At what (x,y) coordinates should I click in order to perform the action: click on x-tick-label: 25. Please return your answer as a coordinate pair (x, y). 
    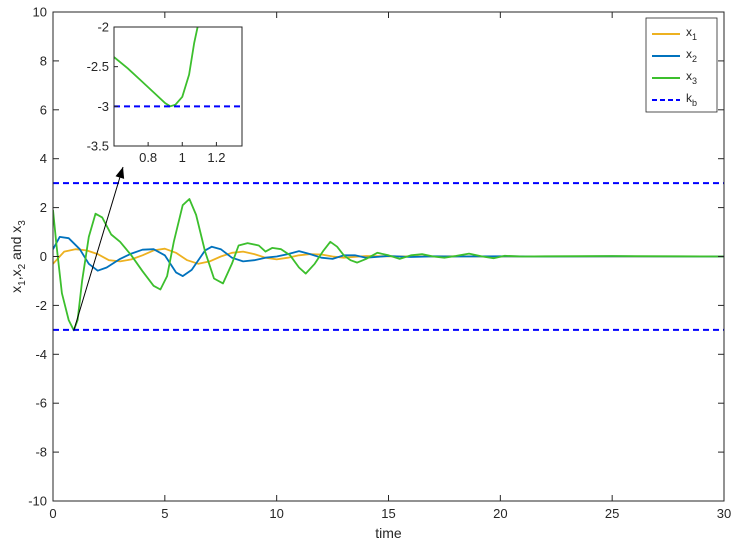
    Looking at the image, I should click on (612, 513).